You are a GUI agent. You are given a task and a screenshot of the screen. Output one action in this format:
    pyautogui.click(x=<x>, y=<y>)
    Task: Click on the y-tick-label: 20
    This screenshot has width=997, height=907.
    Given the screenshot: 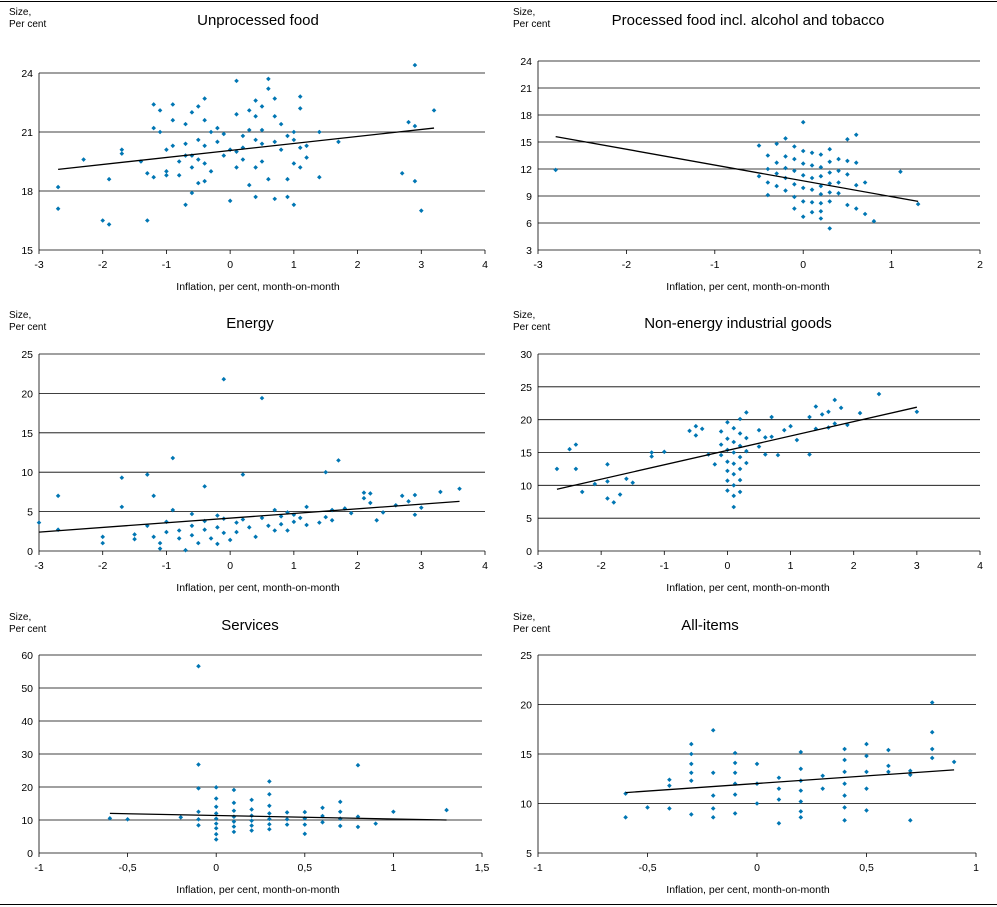 What is the action you would take?
    pyautogui.click(x=27, y=788)
    